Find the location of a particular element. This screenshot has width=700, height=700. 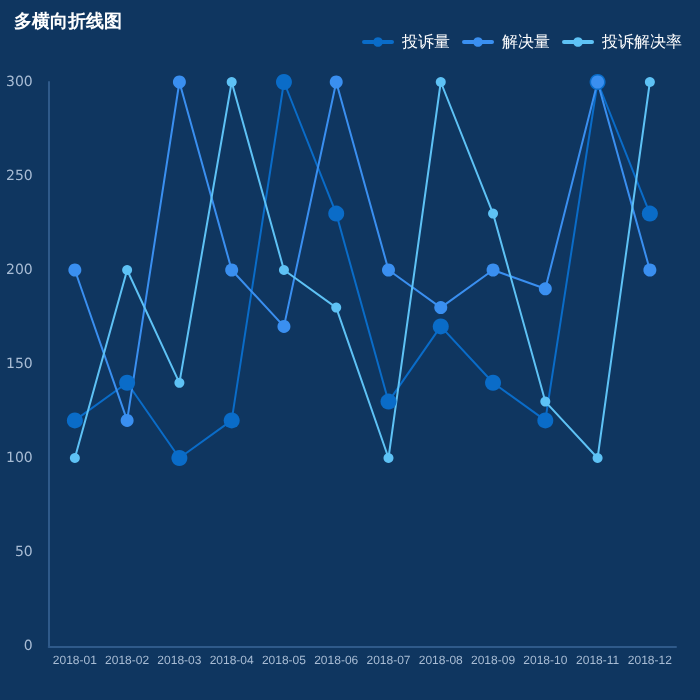

legend-label: 投诉解决率 is located at coordinates (641, 42).